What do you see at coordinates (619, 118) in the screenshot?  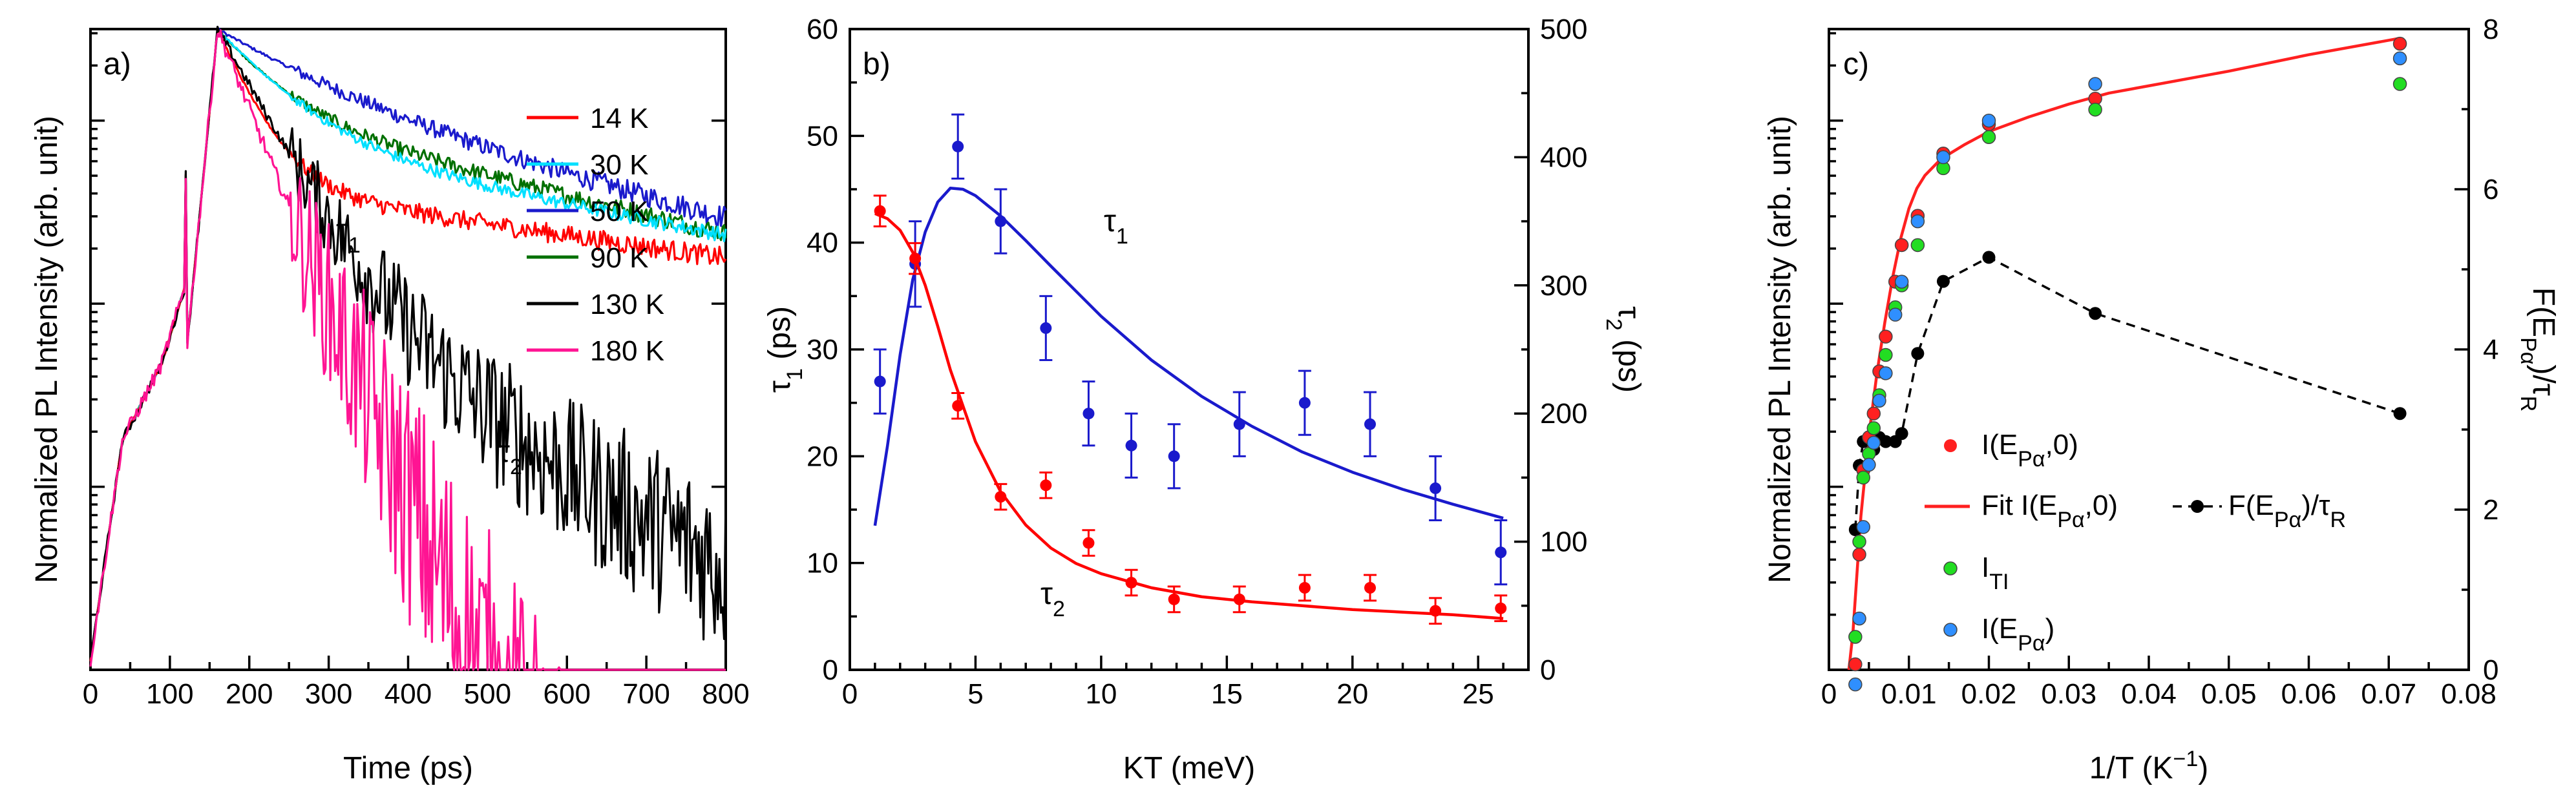 I see `legend-label-0: 14 K` at bounding box center [619, 118].